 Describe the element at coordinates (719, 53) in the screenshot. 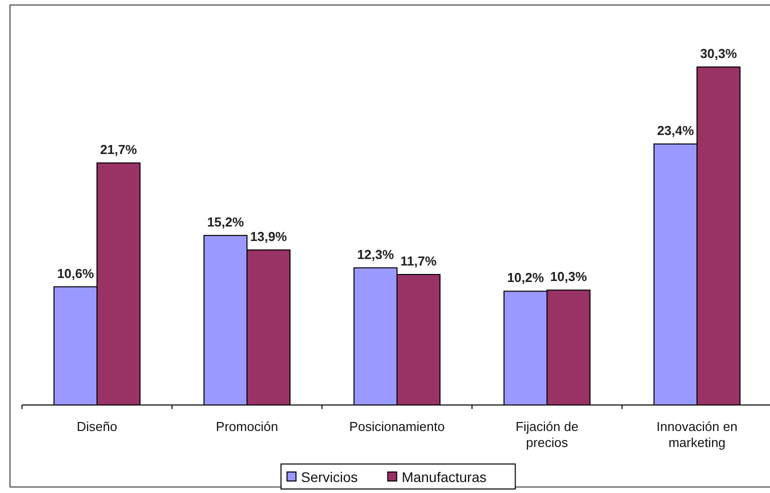

I see `data-label: 30,3%` at that location.